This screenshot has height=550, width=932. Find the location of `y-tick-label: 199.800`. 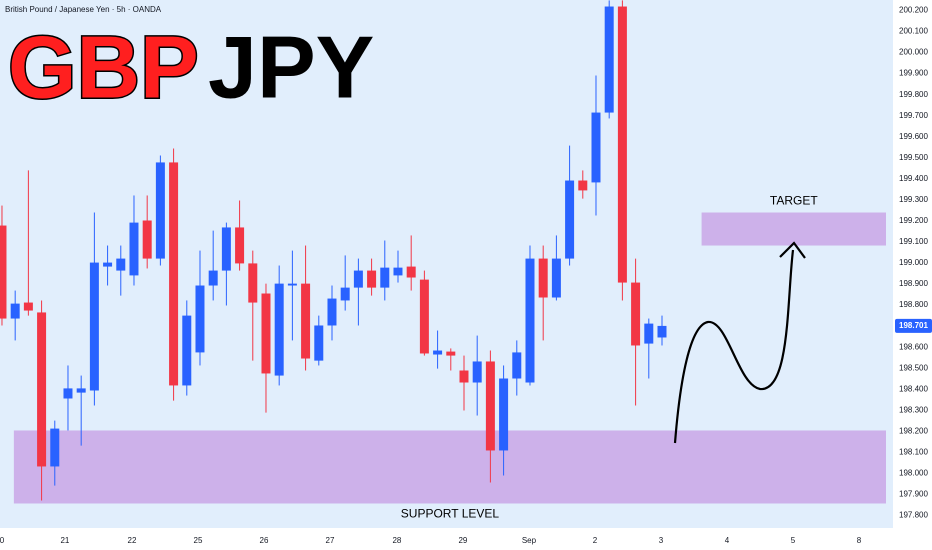

y-tick-label: 199.800 is located at coordinates (913, 94).